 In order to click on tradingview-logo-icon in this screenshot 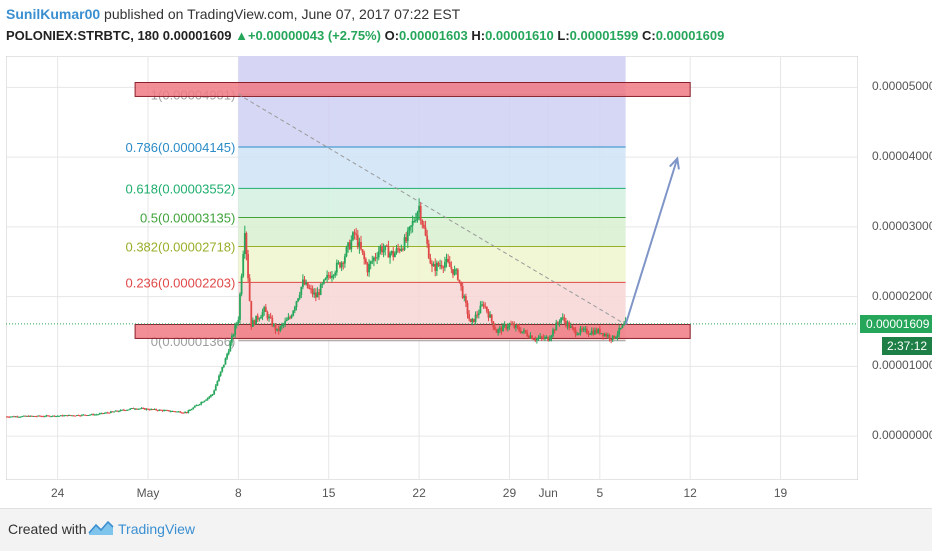, I will do `click(101, 528)`.